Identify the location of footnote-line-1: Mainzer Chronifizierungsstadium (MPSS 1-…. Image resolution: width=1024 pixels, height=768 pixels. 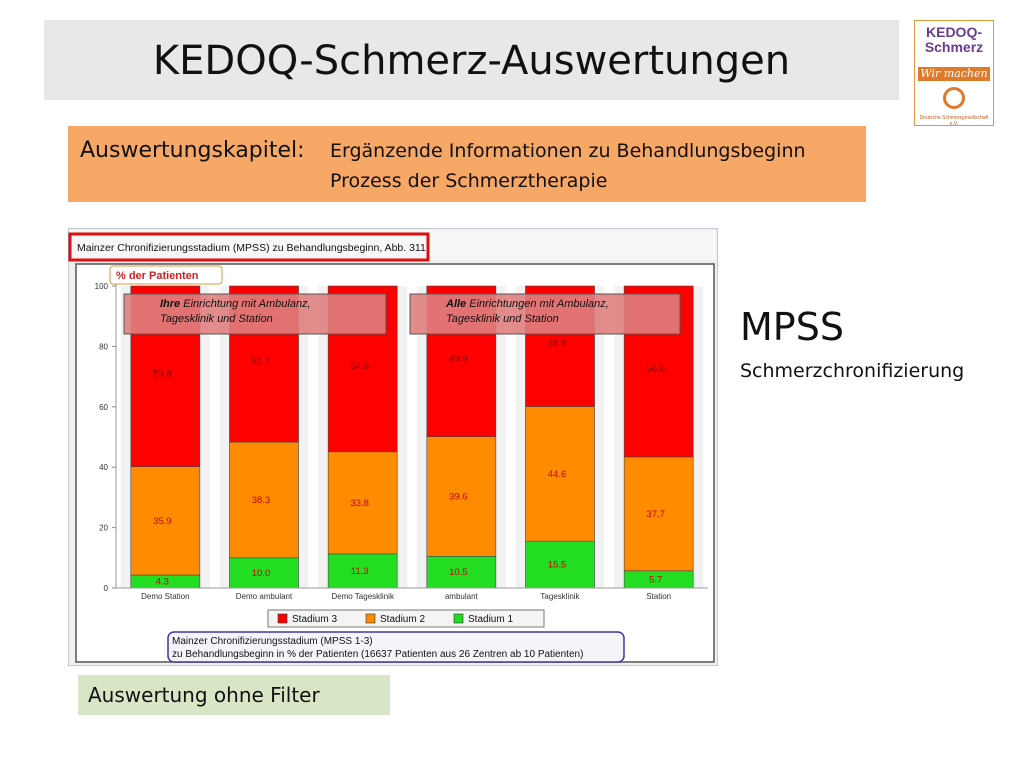
(272, 641).